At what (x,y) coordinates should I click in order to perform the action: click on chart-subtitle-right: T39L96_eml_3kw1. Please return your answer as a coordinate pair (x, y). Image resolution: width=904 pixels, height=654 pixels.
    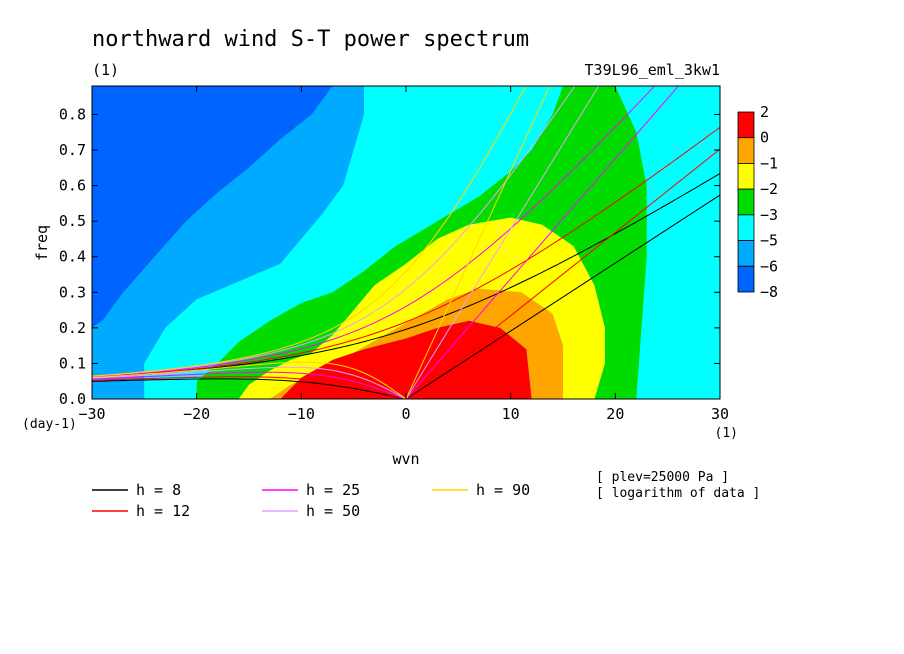
    Looking at the image, I should click on (652, 70).